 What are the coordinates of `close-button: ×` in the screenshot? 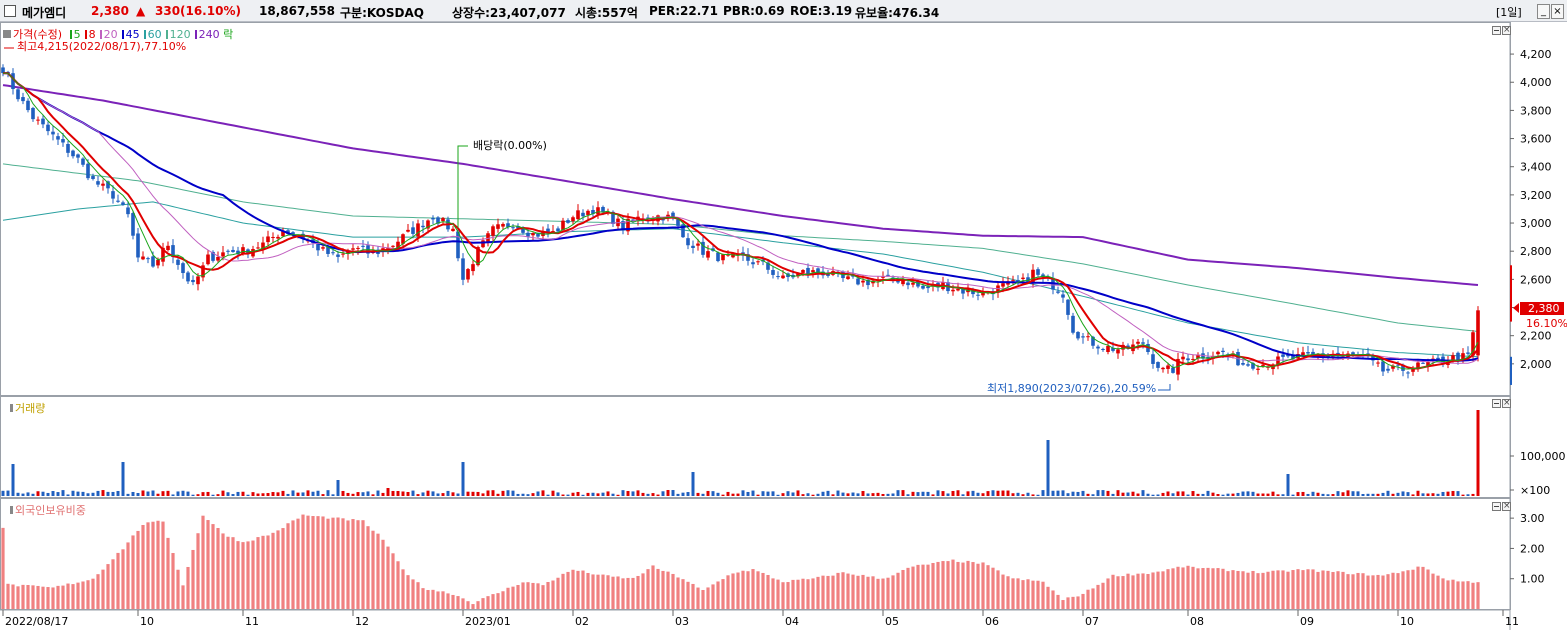 It's located at (1557, 11).